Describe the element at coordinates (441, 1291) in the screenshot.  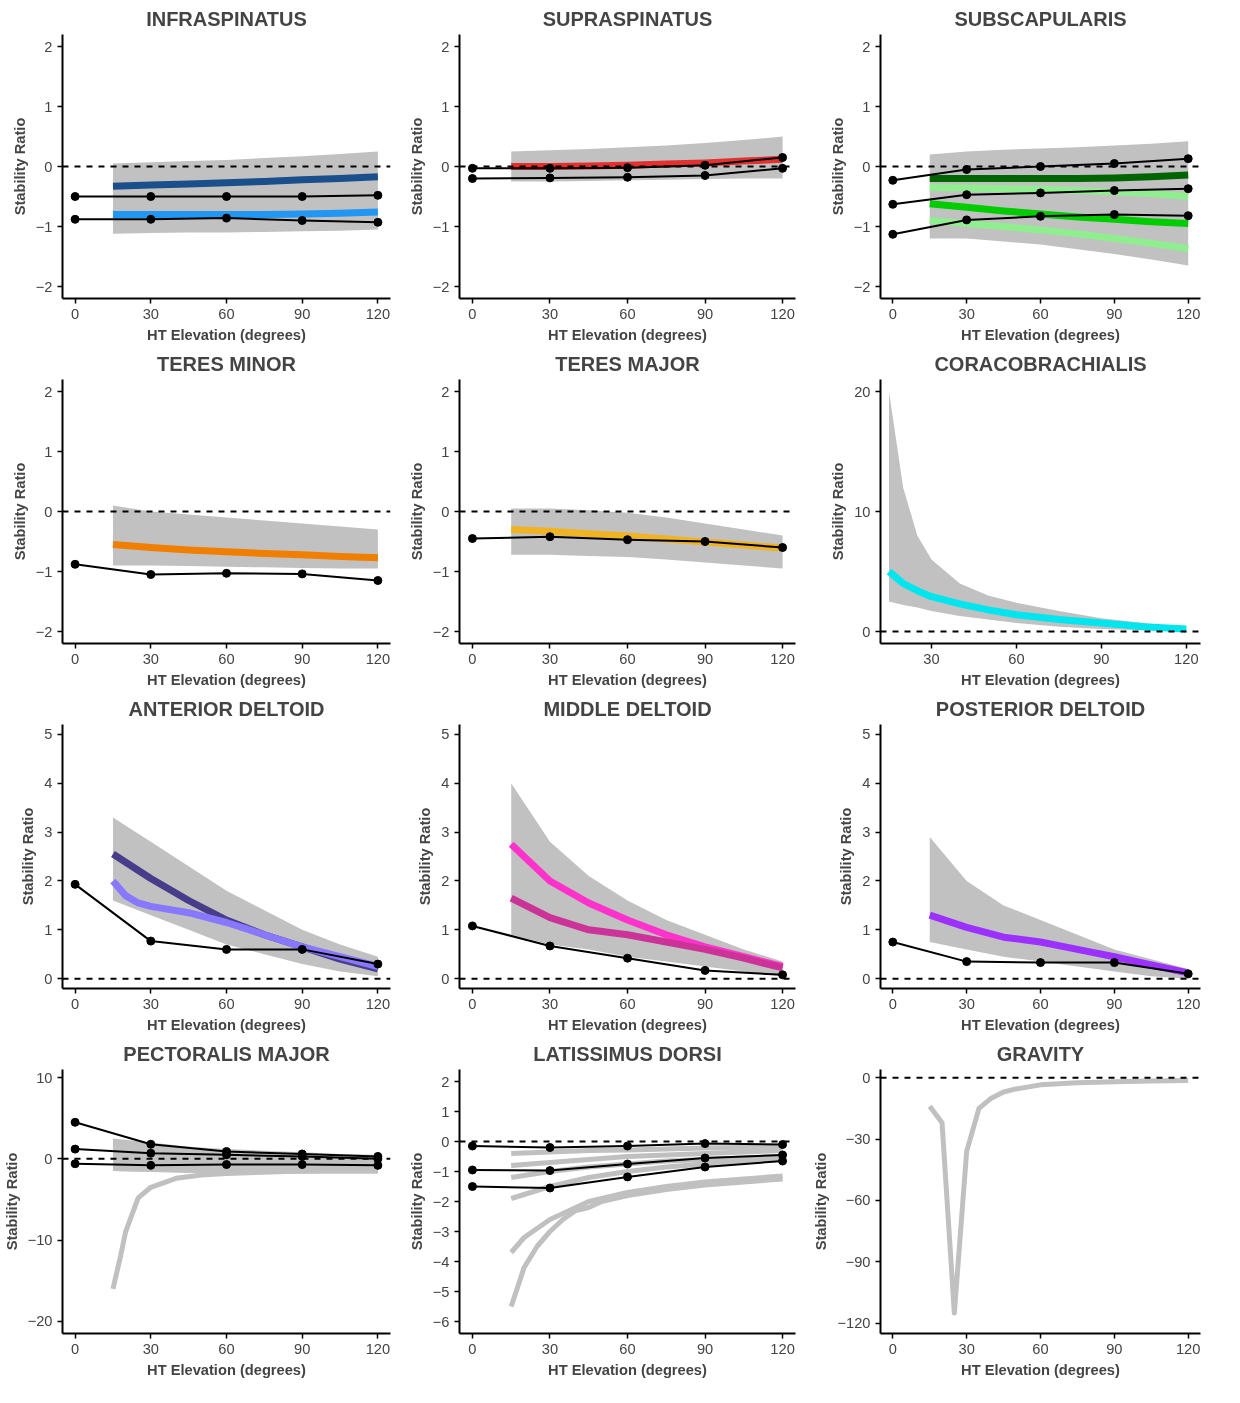
I see `y-tick-label: −5` at that location.